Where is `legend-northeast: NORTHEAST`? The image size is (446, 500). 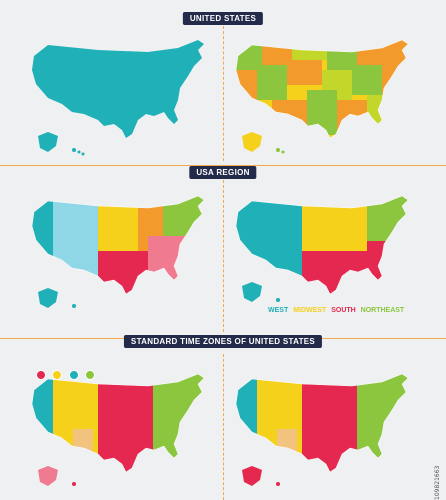 legend-northeast: NORTHEAST is located at coordinates (382, 310).